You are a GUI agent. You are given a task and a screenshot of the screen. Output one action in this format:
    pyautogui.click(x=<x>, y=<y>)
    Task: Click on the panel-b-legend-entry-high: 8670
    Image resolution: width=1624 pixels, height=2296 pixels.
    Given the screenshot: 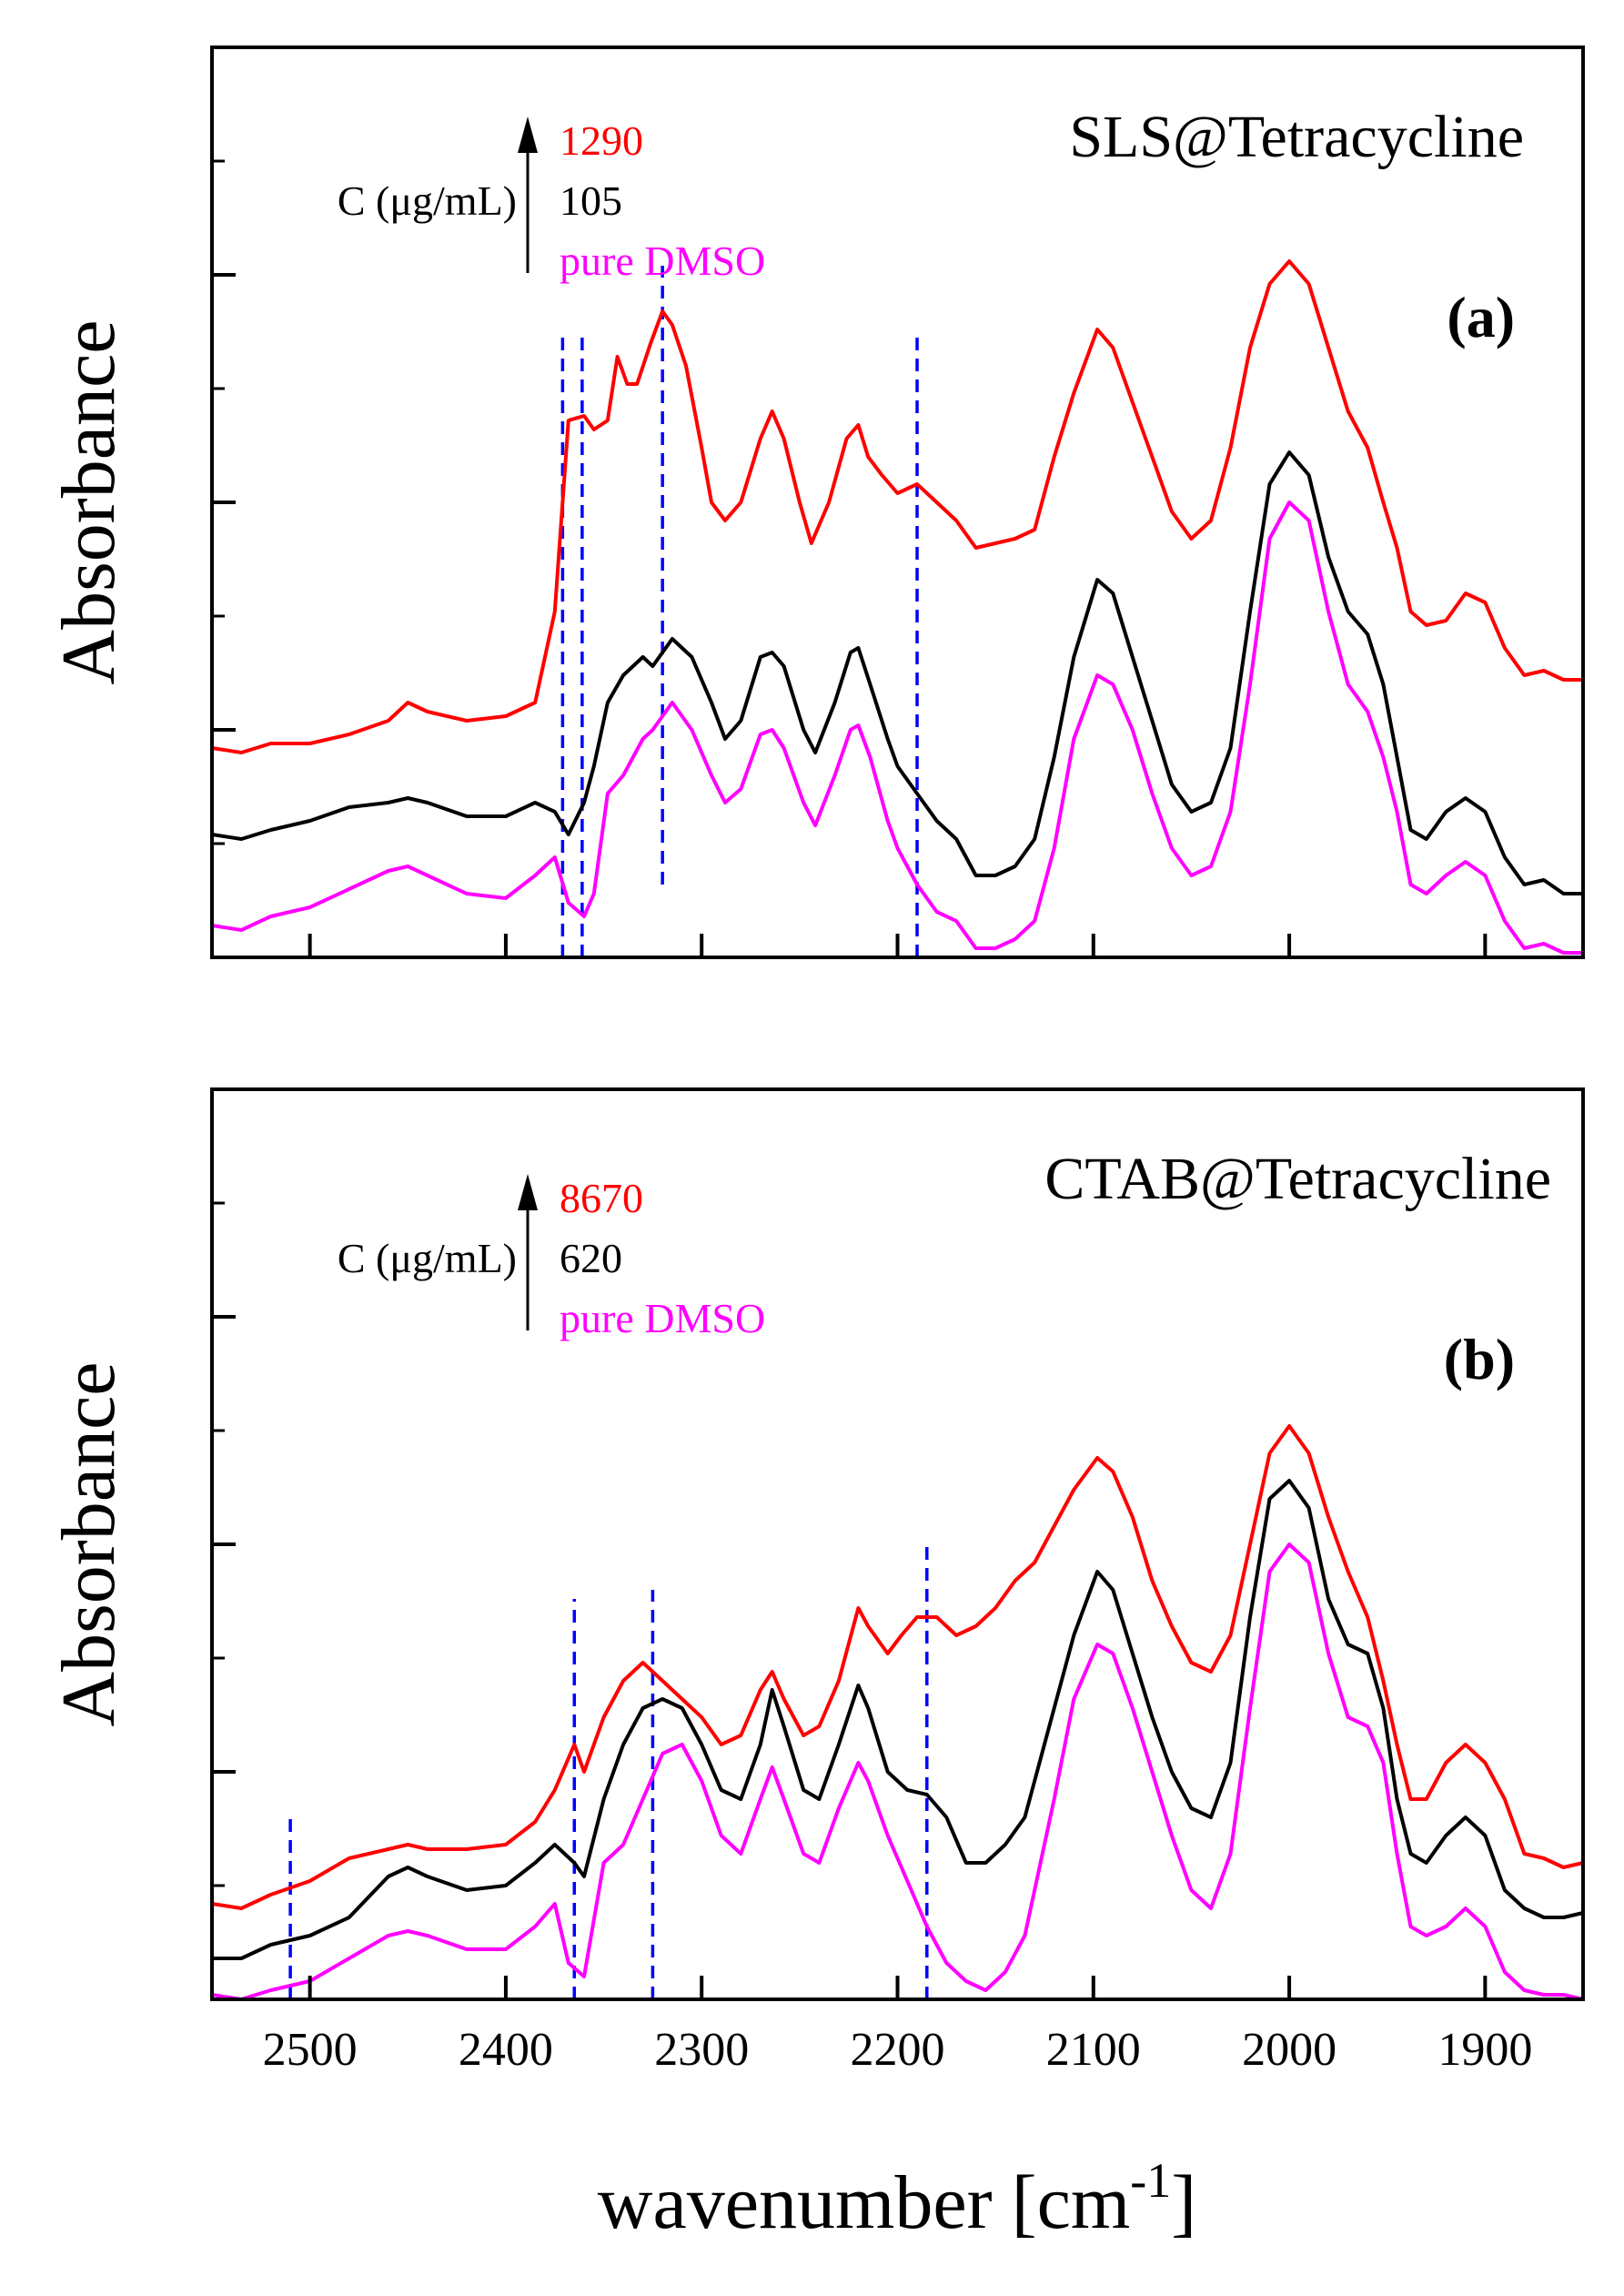 What is the action you would take?
    pyautogui.click(x=601, y=1198)
    